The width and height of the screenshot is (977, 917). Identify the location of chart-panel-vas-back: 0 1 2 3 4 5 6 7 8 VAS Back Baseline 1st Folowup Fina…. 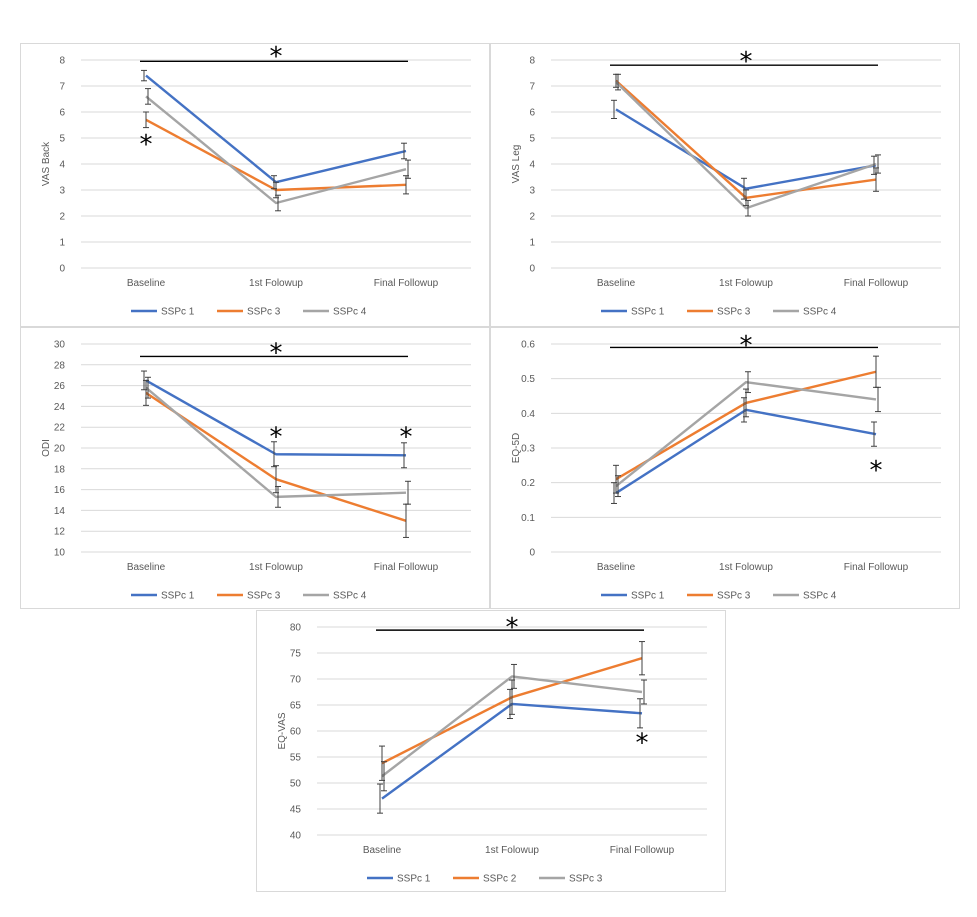
(255, 185).